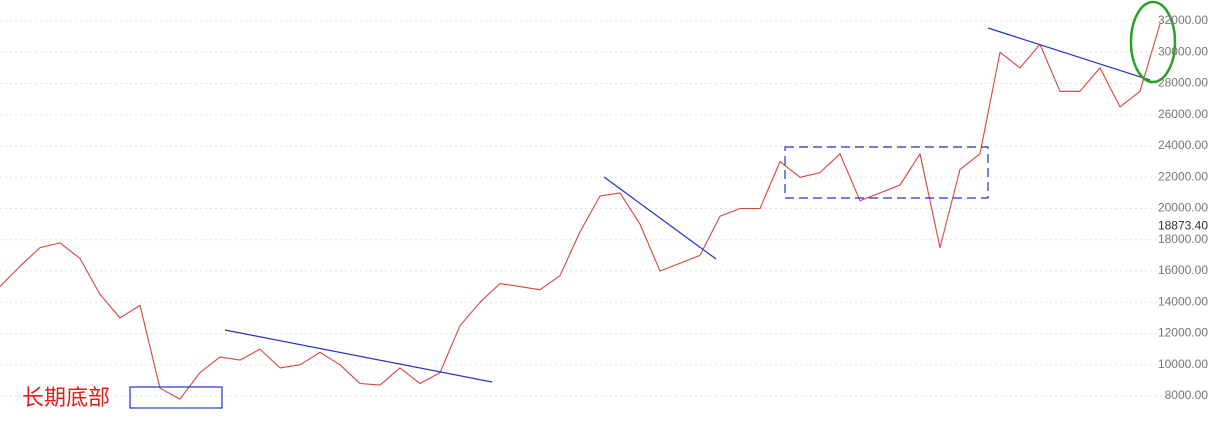 The image size is (1214, 422). Describe the element at coordinates (1187, 395) in the screenshot. I see `y-tick-label: 8000.00` at that location.